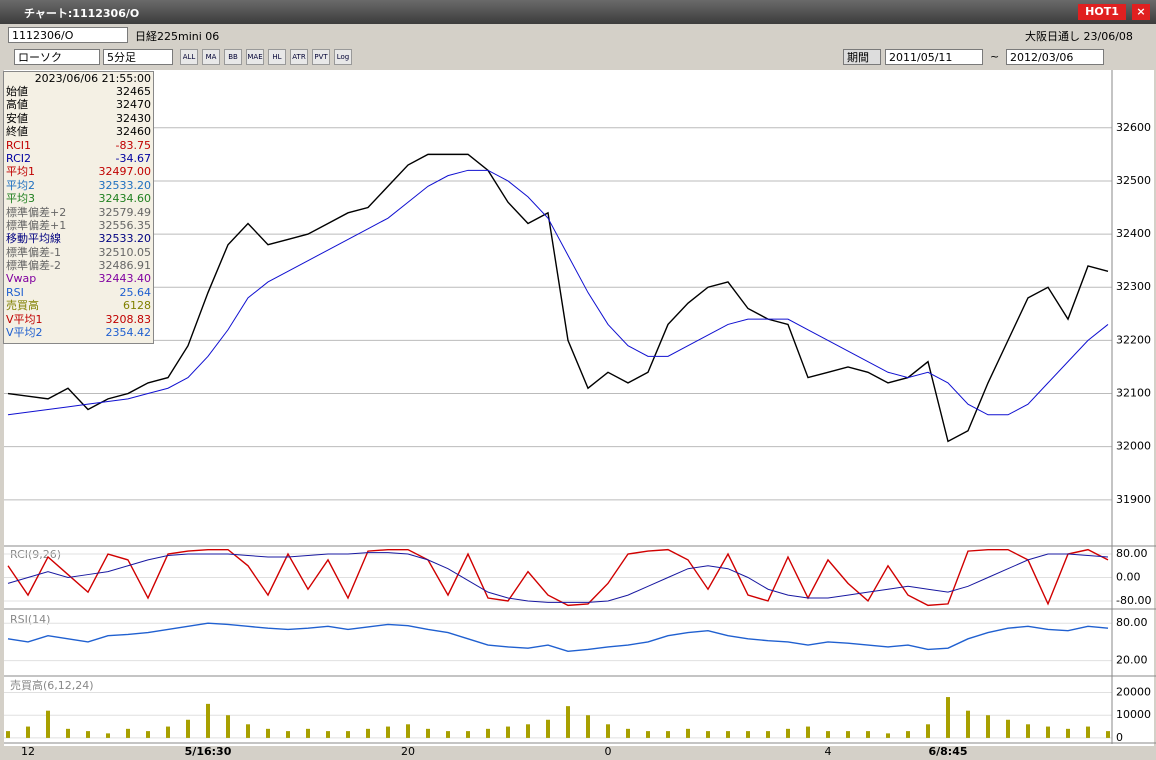 This screenshot has height=760, width=1156. I want to click on info-value: -83.75, so click(133, 145).